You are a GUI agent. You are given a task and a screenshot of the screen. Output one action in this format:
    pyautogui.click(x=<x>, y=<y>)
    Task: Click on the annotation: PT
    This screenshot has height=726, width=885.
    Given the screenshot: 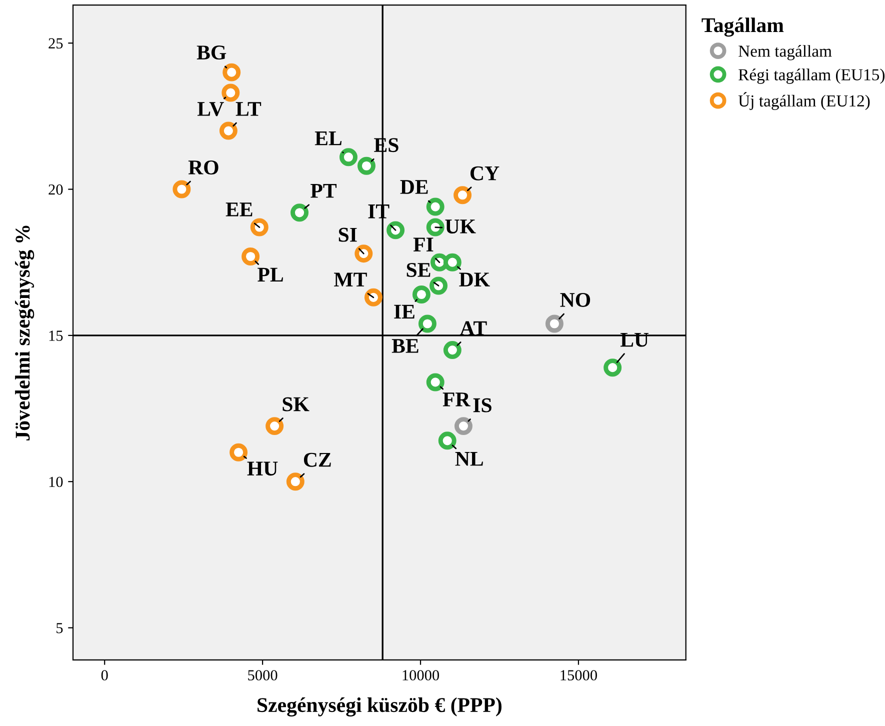 What is the action you would take?
    pyautogui.click(x=323, y=191)
    